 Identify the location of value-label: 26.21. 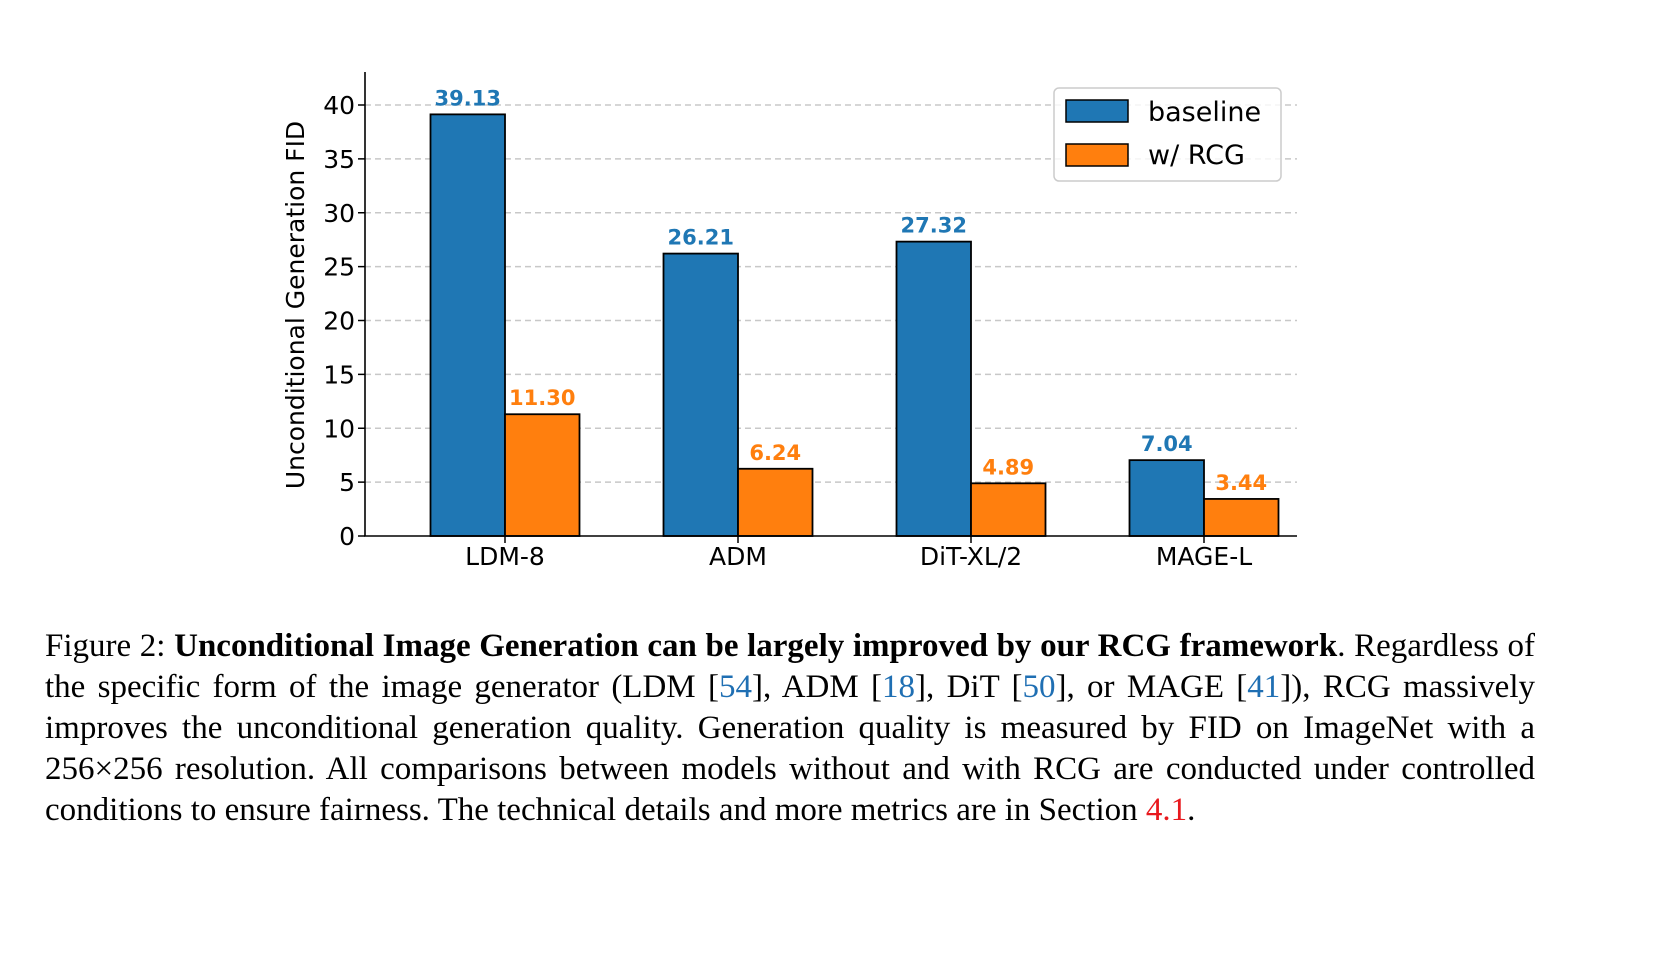
(701, 238).